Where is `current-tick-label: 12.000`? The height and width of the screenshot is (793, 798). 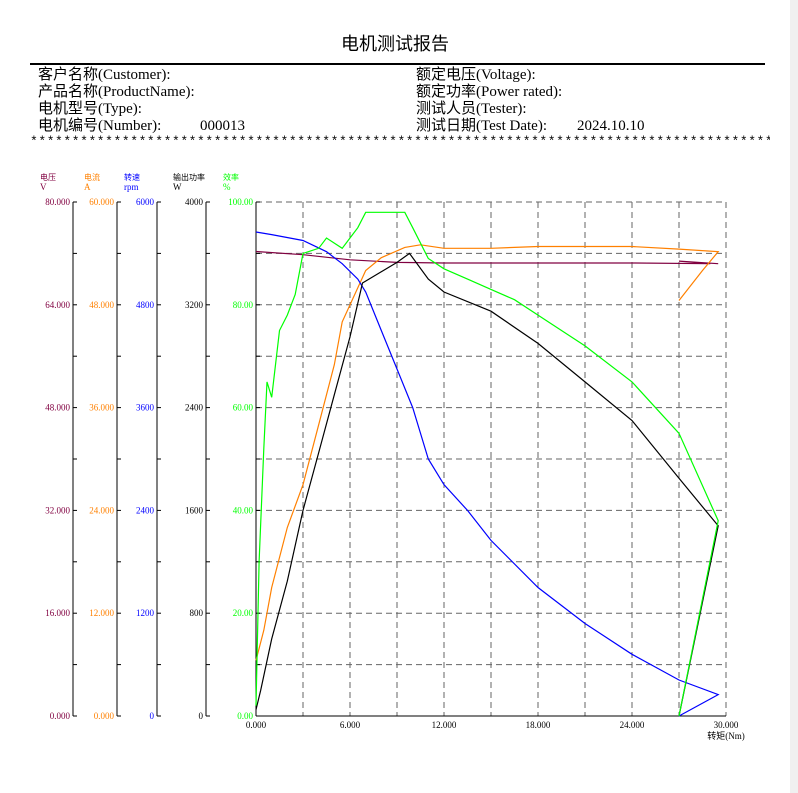
current-tick-label: 12.000 is located at coordinates (101, 613).